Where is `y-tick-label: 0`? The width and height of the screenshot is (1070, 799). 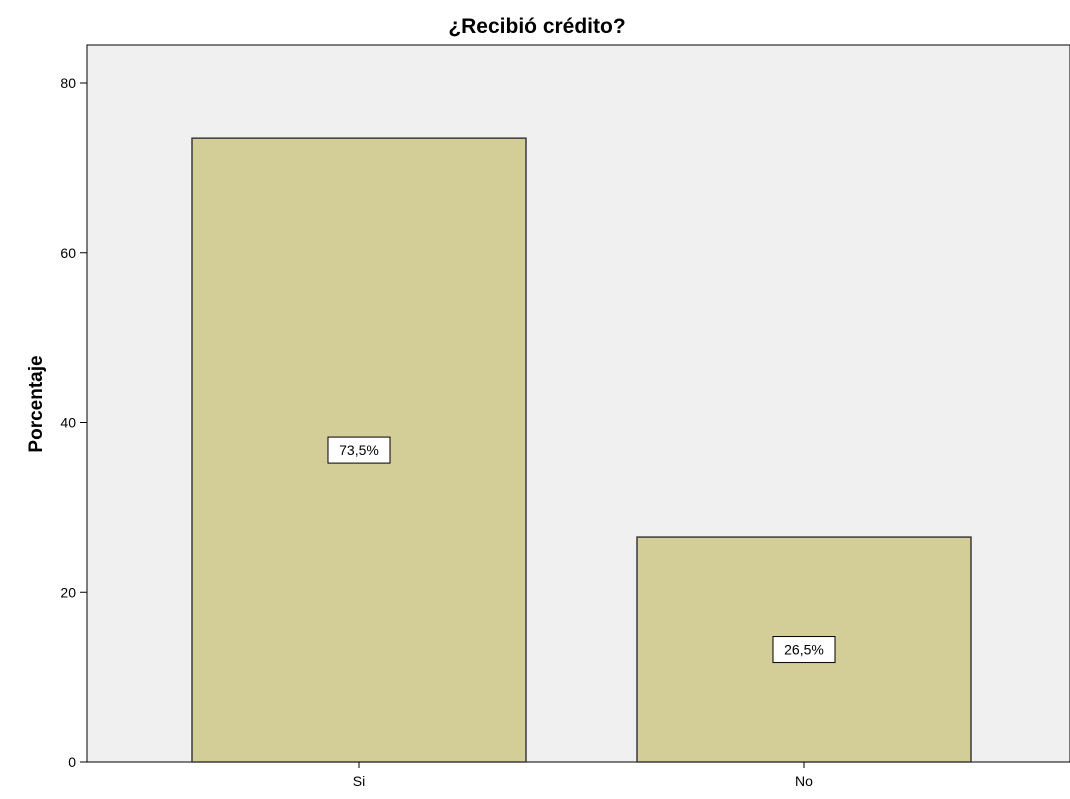
y-tick-label: 0 is located at coordinates (72, 762).